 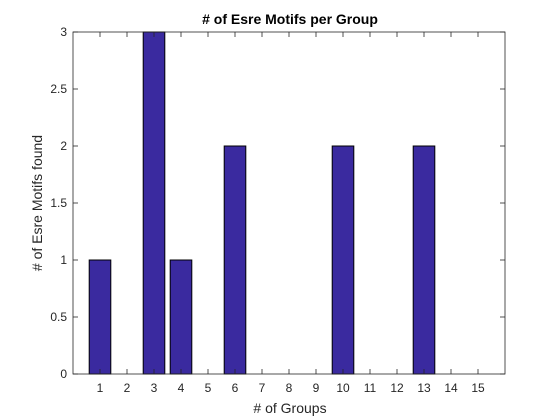 What do you see at coordinates (290, 19) in the screenshot?
I see `chart-title: # of Esre Motifs per Group` at bounding box center [290, 19].